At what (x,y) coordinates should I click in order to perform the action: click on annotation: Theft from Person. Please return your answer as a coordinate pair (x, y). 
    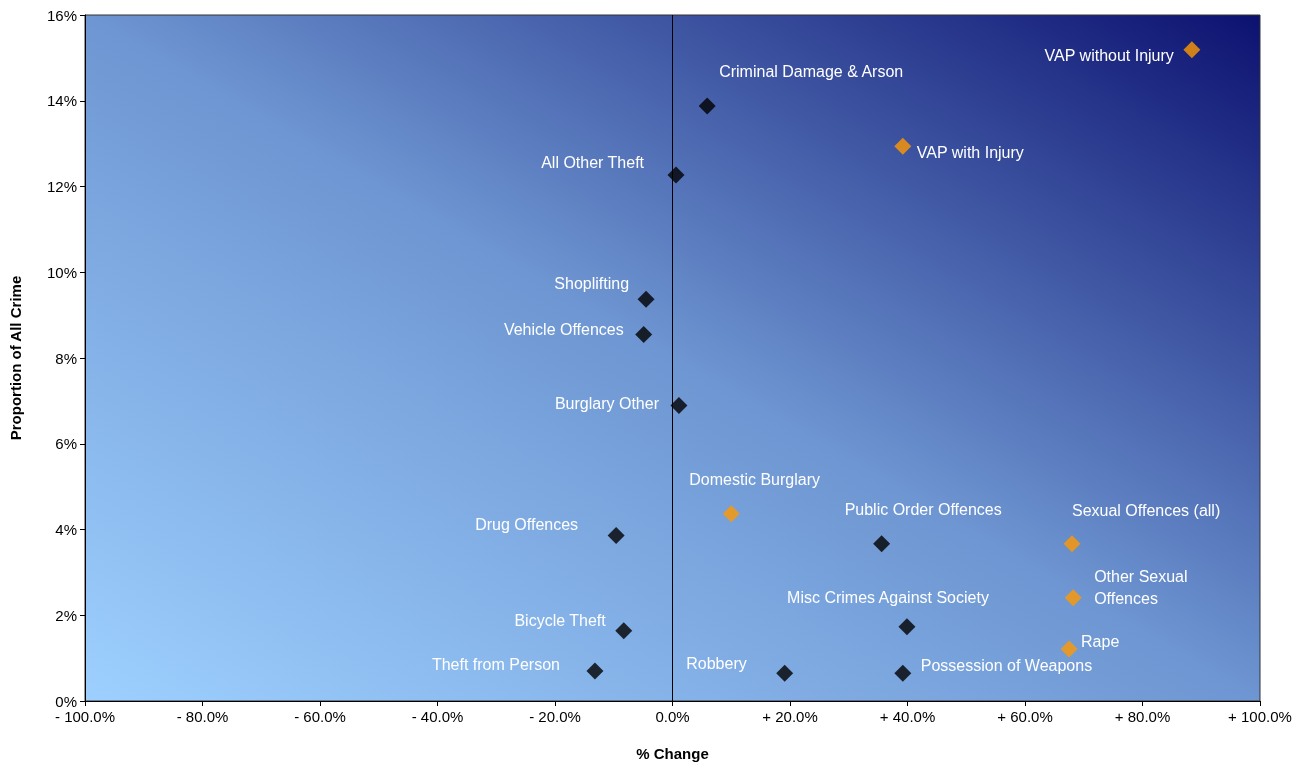
    Looking at the image, I should click on (495, 665).